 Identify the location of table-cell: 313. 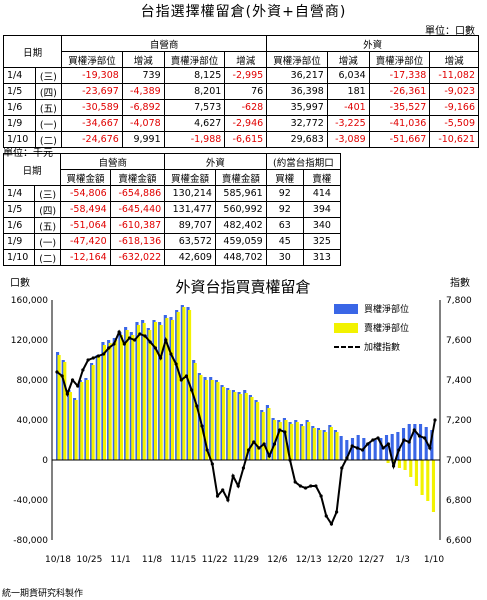
(322, 257).